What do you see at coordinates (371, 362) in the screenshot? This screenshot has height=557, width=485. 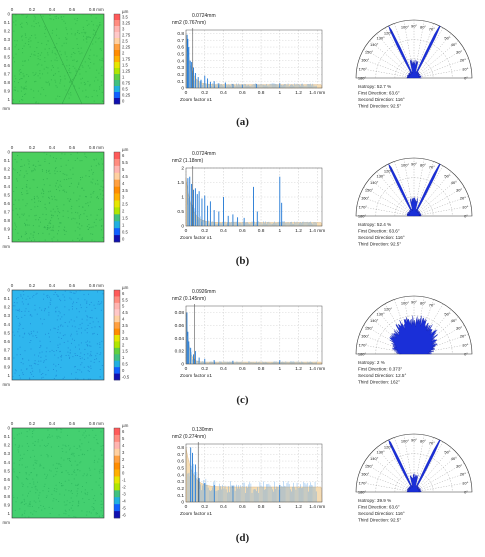 I see `rose-stat: Isotropy: 2 %` at bounding box center [371, 362].